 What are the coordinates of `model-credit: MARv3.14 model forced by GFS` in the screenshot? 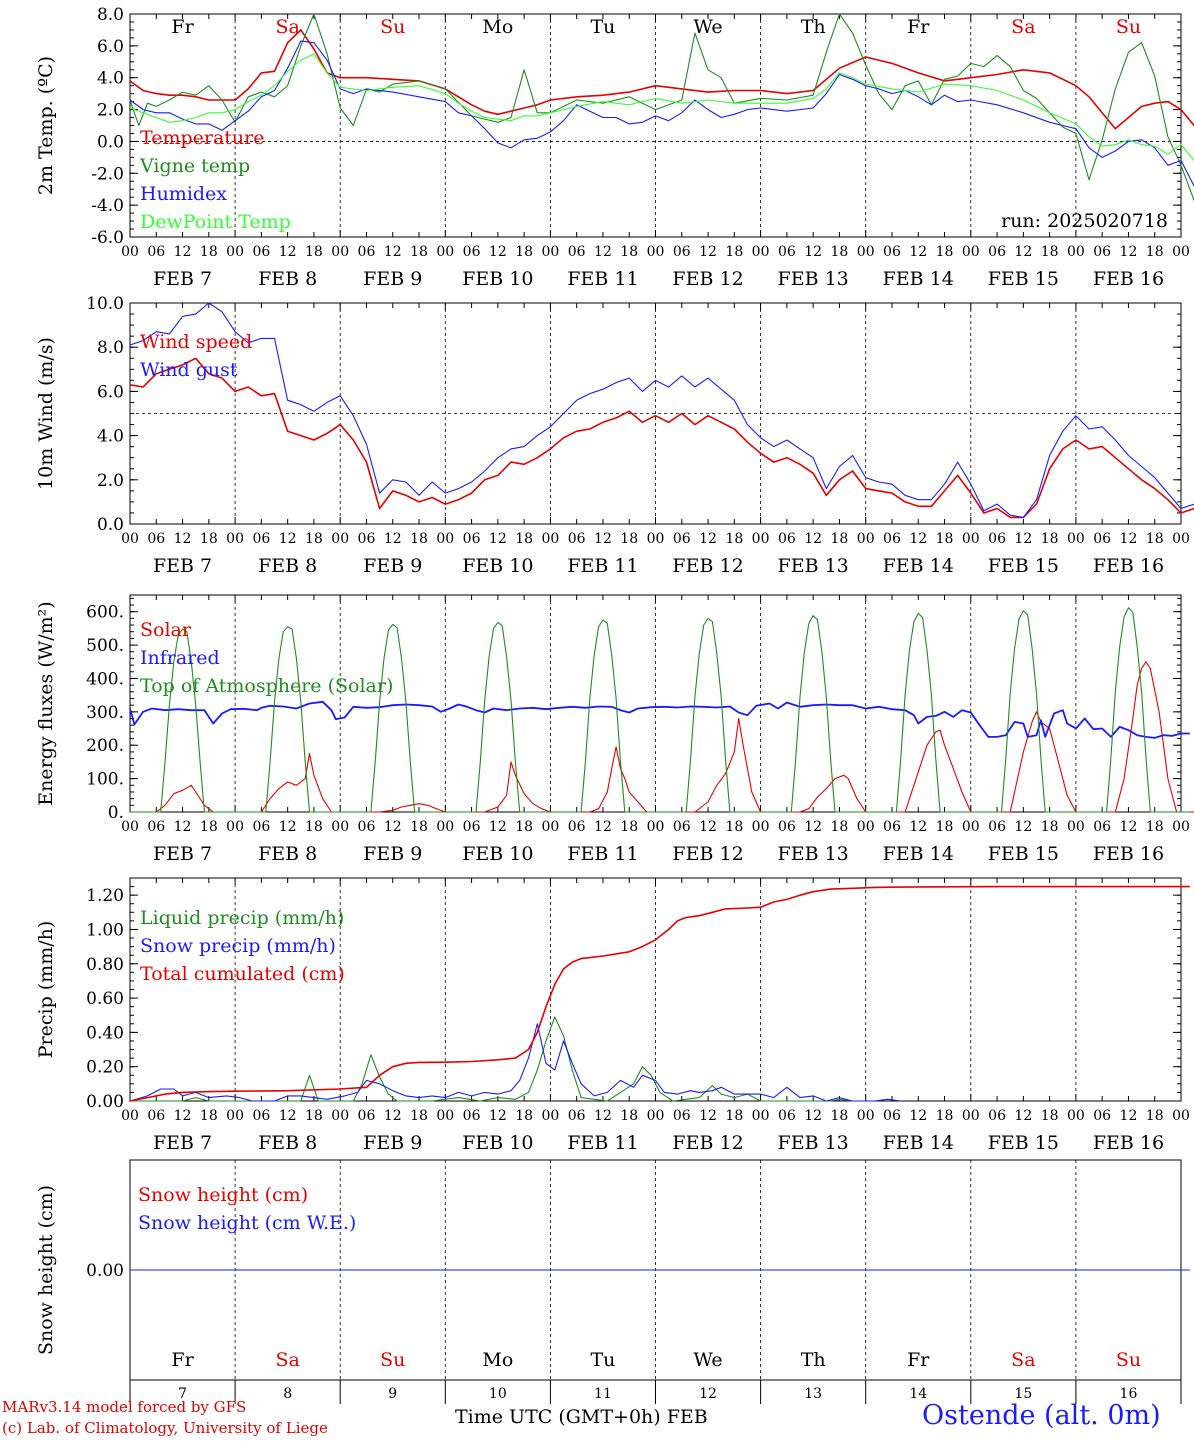 It's located at (124, 1407).